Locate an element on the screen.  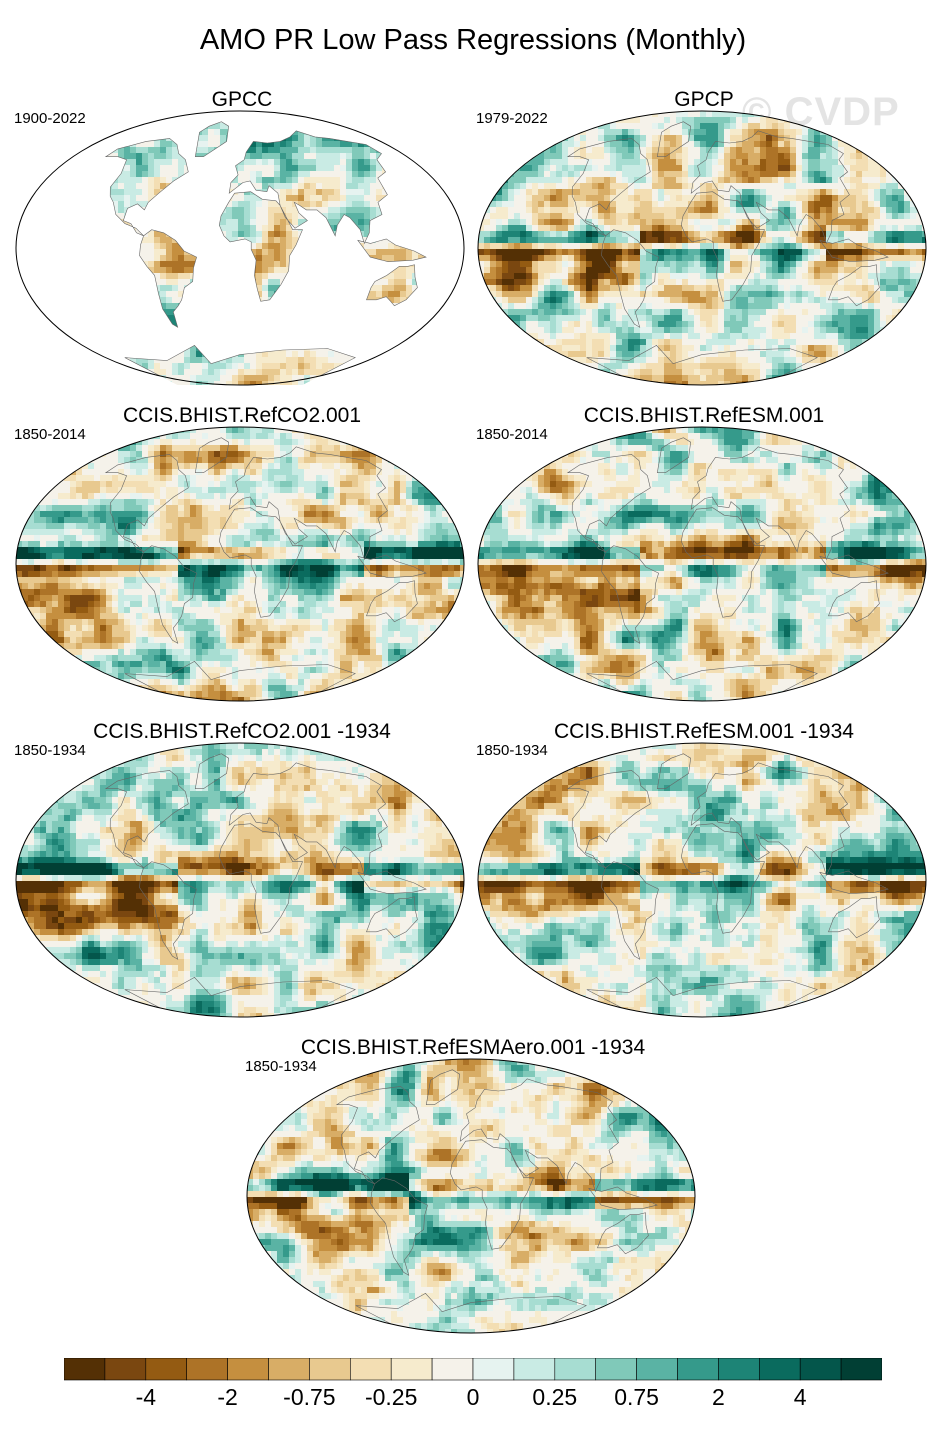
colorbar-tick-label: 2 is located at coordinates (718, 1397).